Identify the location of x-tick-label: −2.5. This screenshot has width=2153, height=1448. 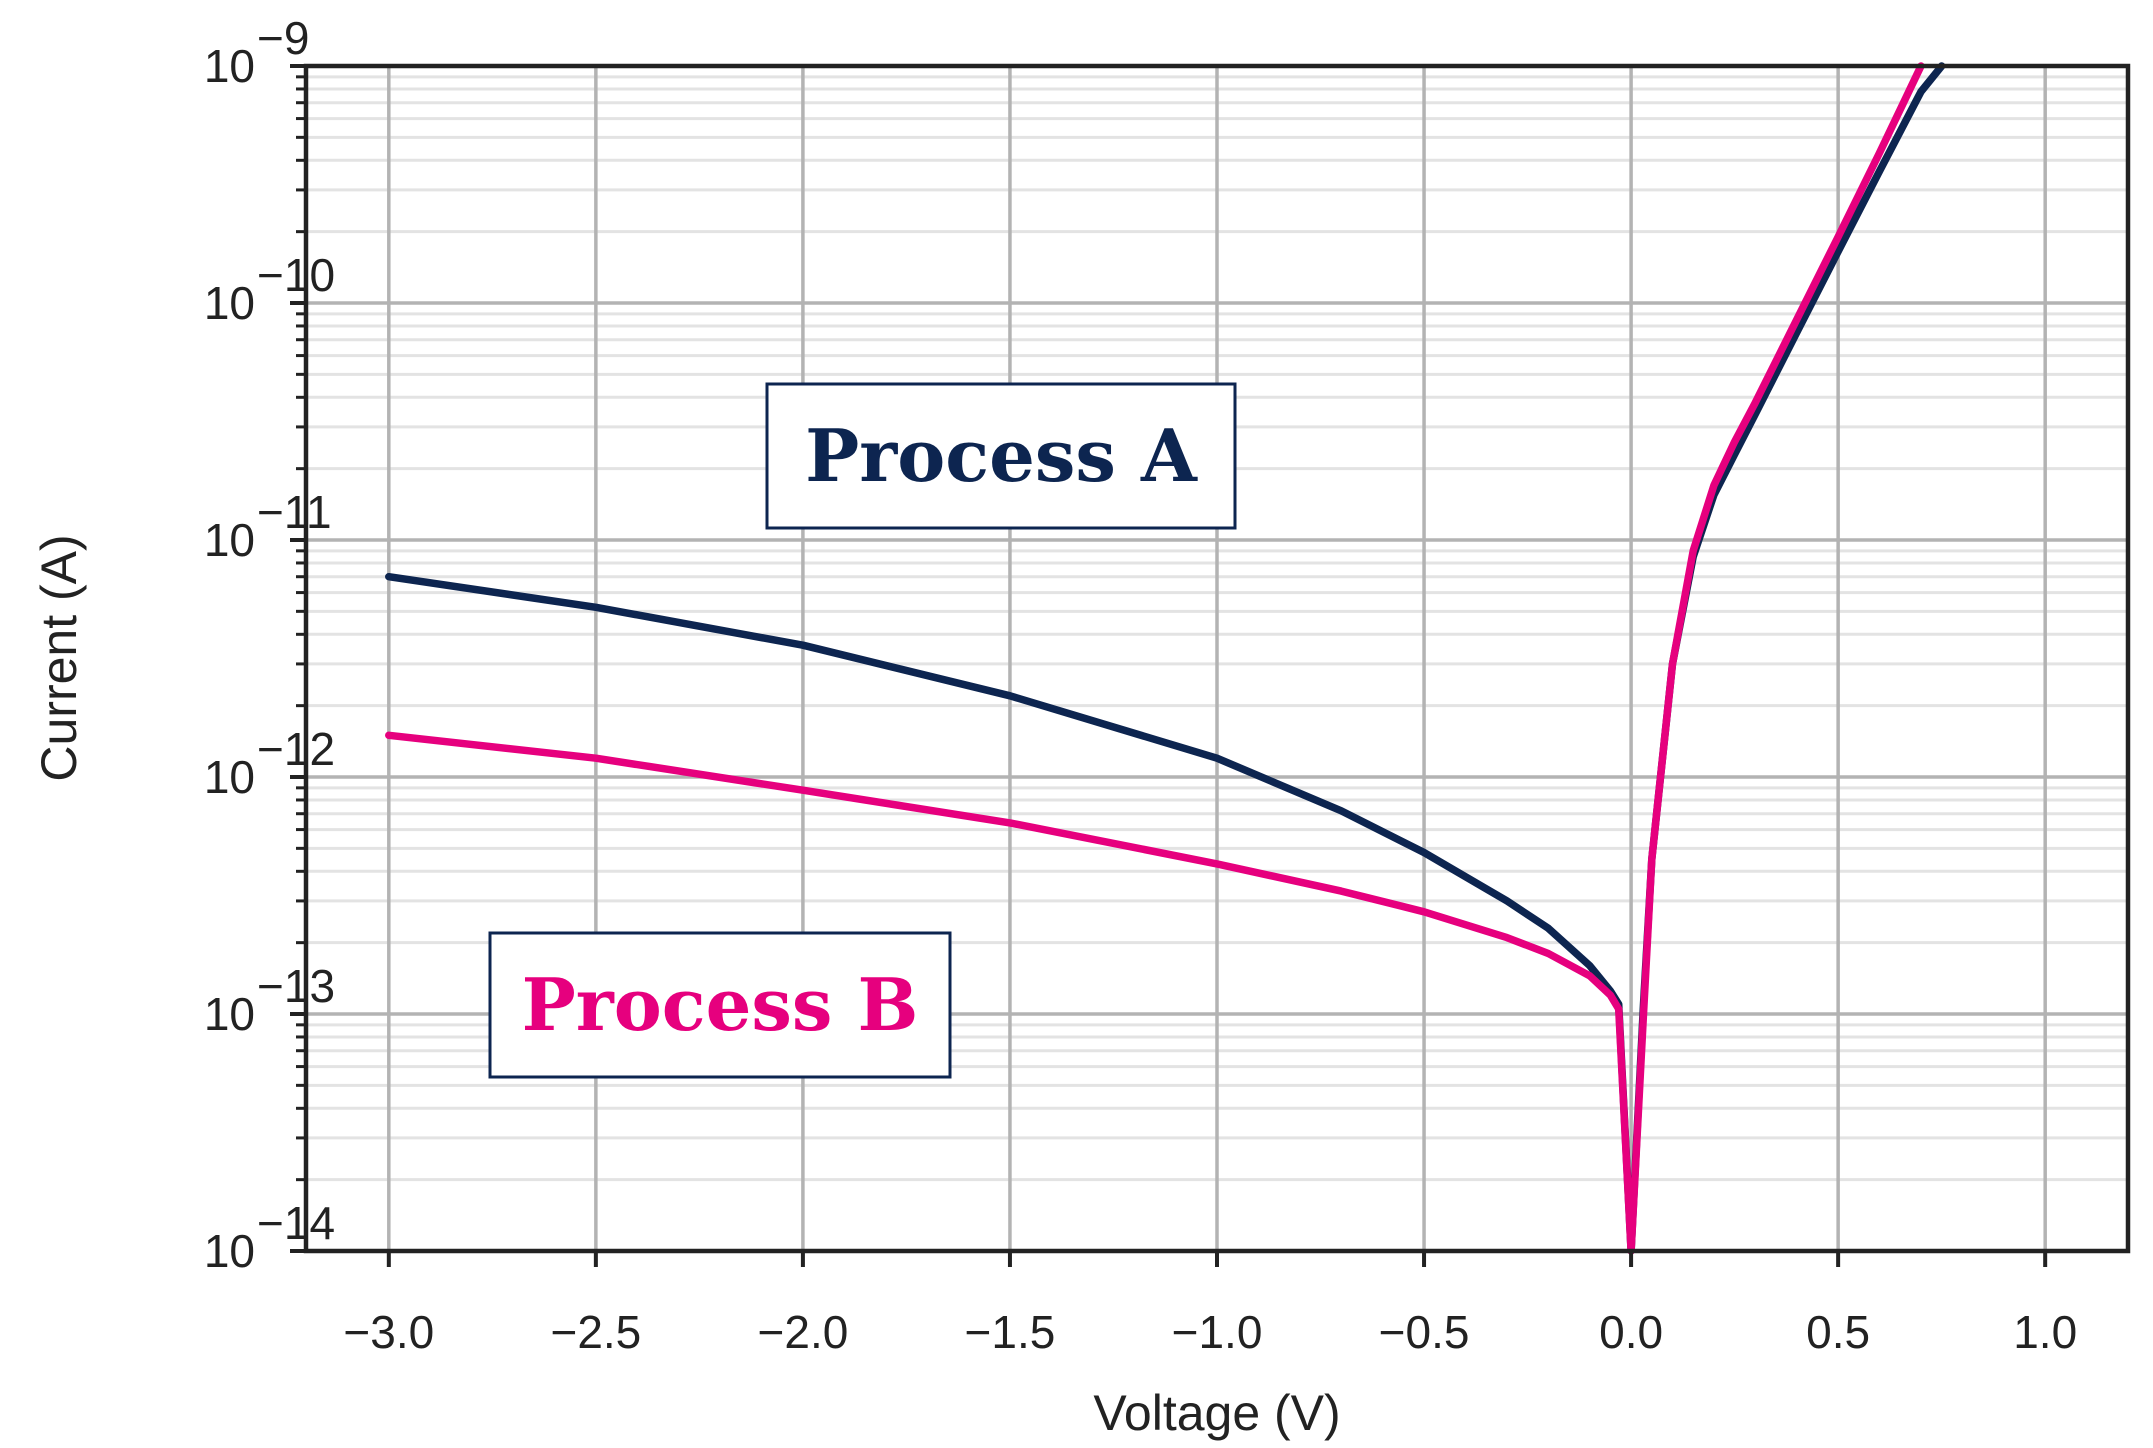
(595, 1332).